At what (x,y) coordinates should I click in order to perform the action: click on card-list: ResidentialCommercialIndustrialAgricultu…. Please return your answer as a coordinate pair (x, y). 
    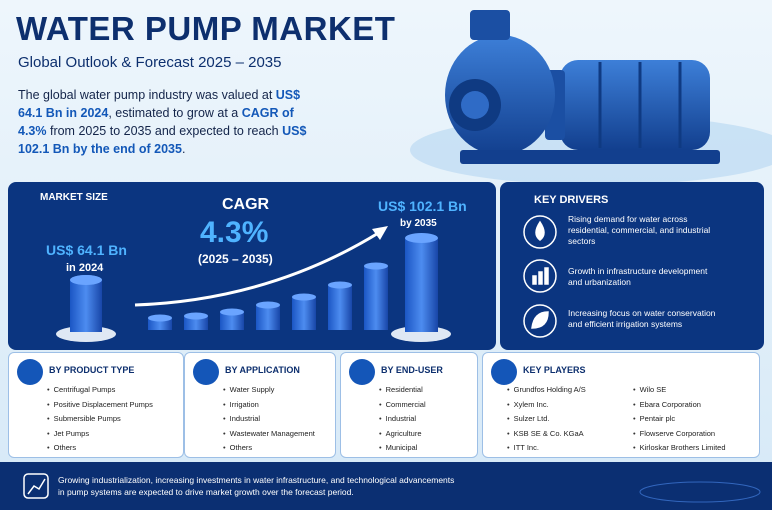
    Looking at the image, I should click on (402, 419).